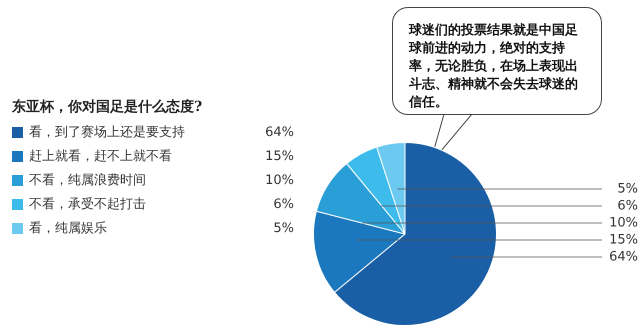  Describe the element at coordinates (101, 156) in the screenshot. I see `legend-label: 赶上就看，赶不上就不看` at that location.